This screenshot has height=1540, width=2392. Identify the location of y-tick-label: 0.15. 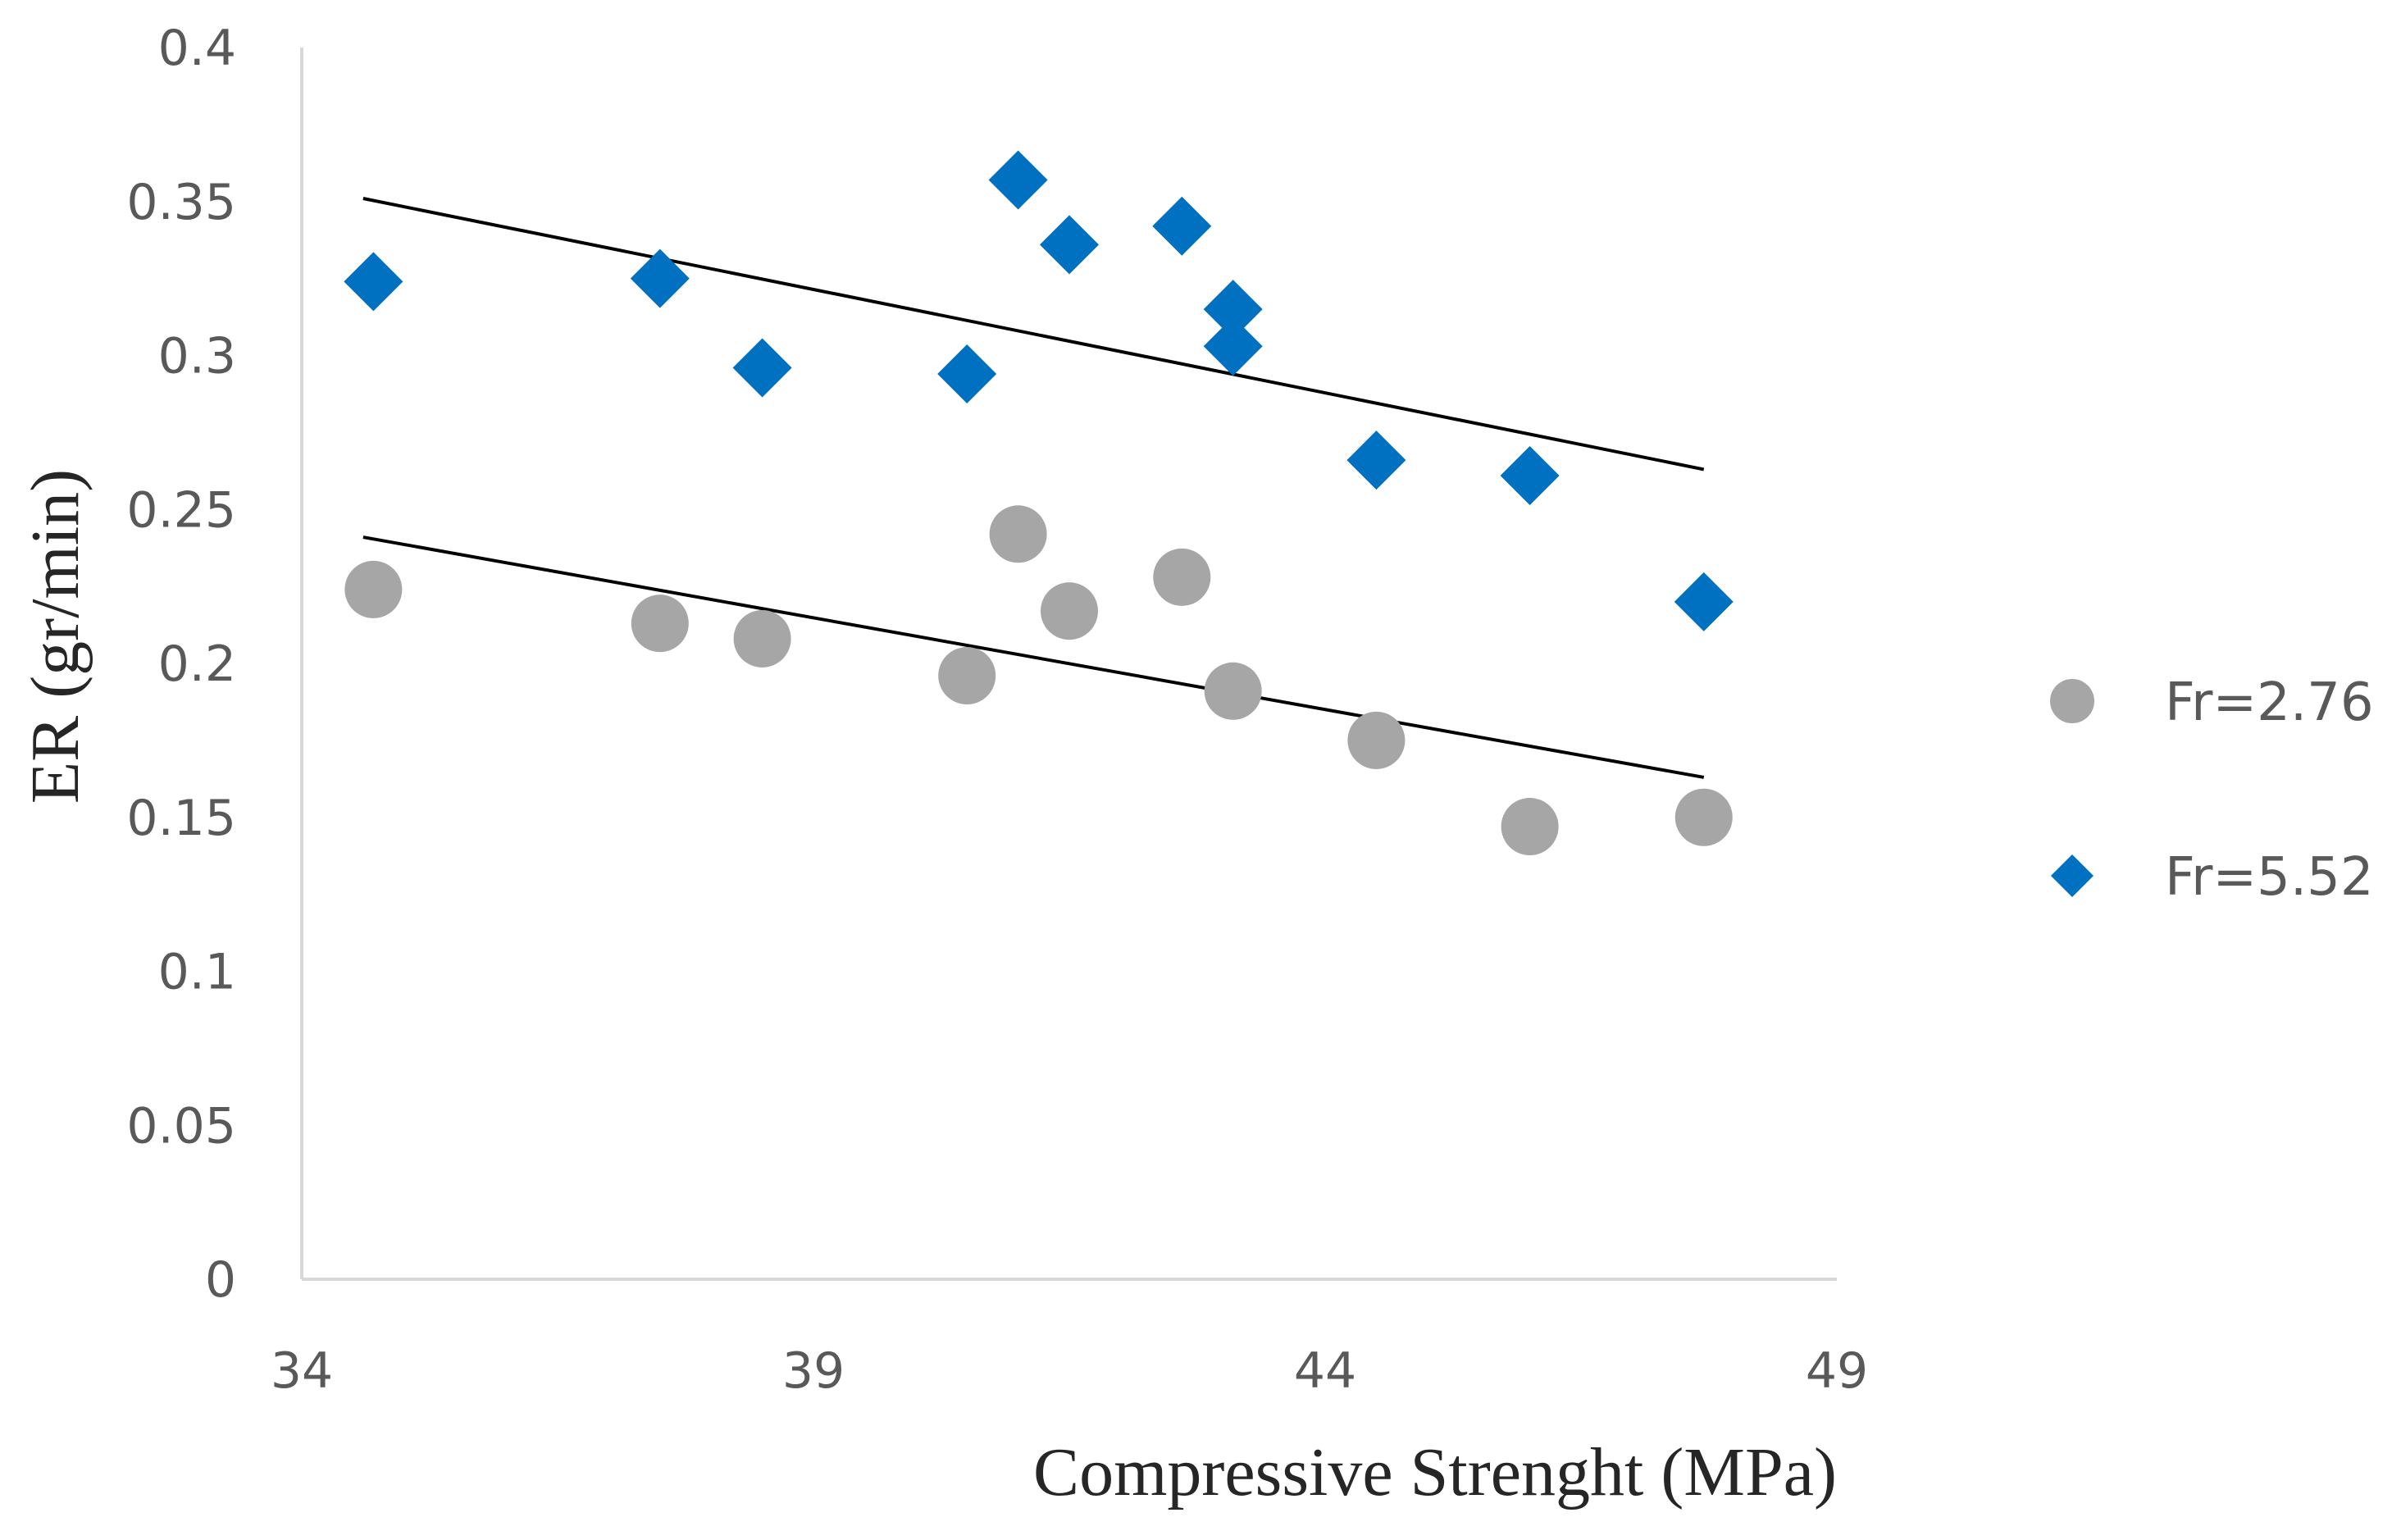
(181, 818).